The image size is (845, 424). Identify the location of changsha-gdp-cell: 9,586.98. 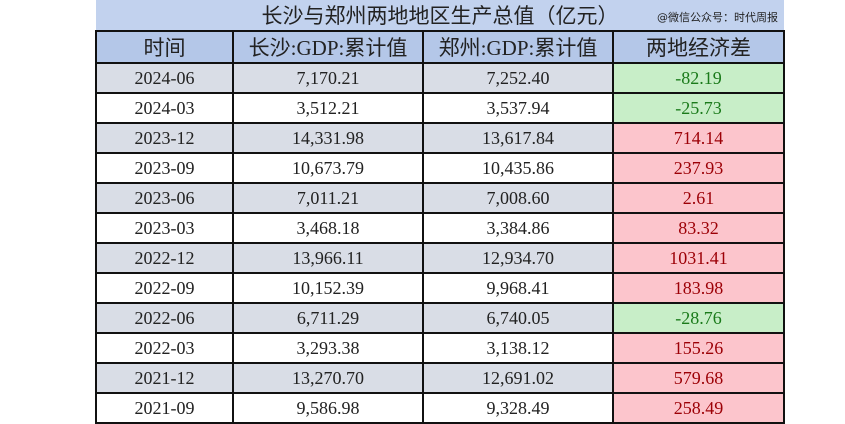
(328, 408).